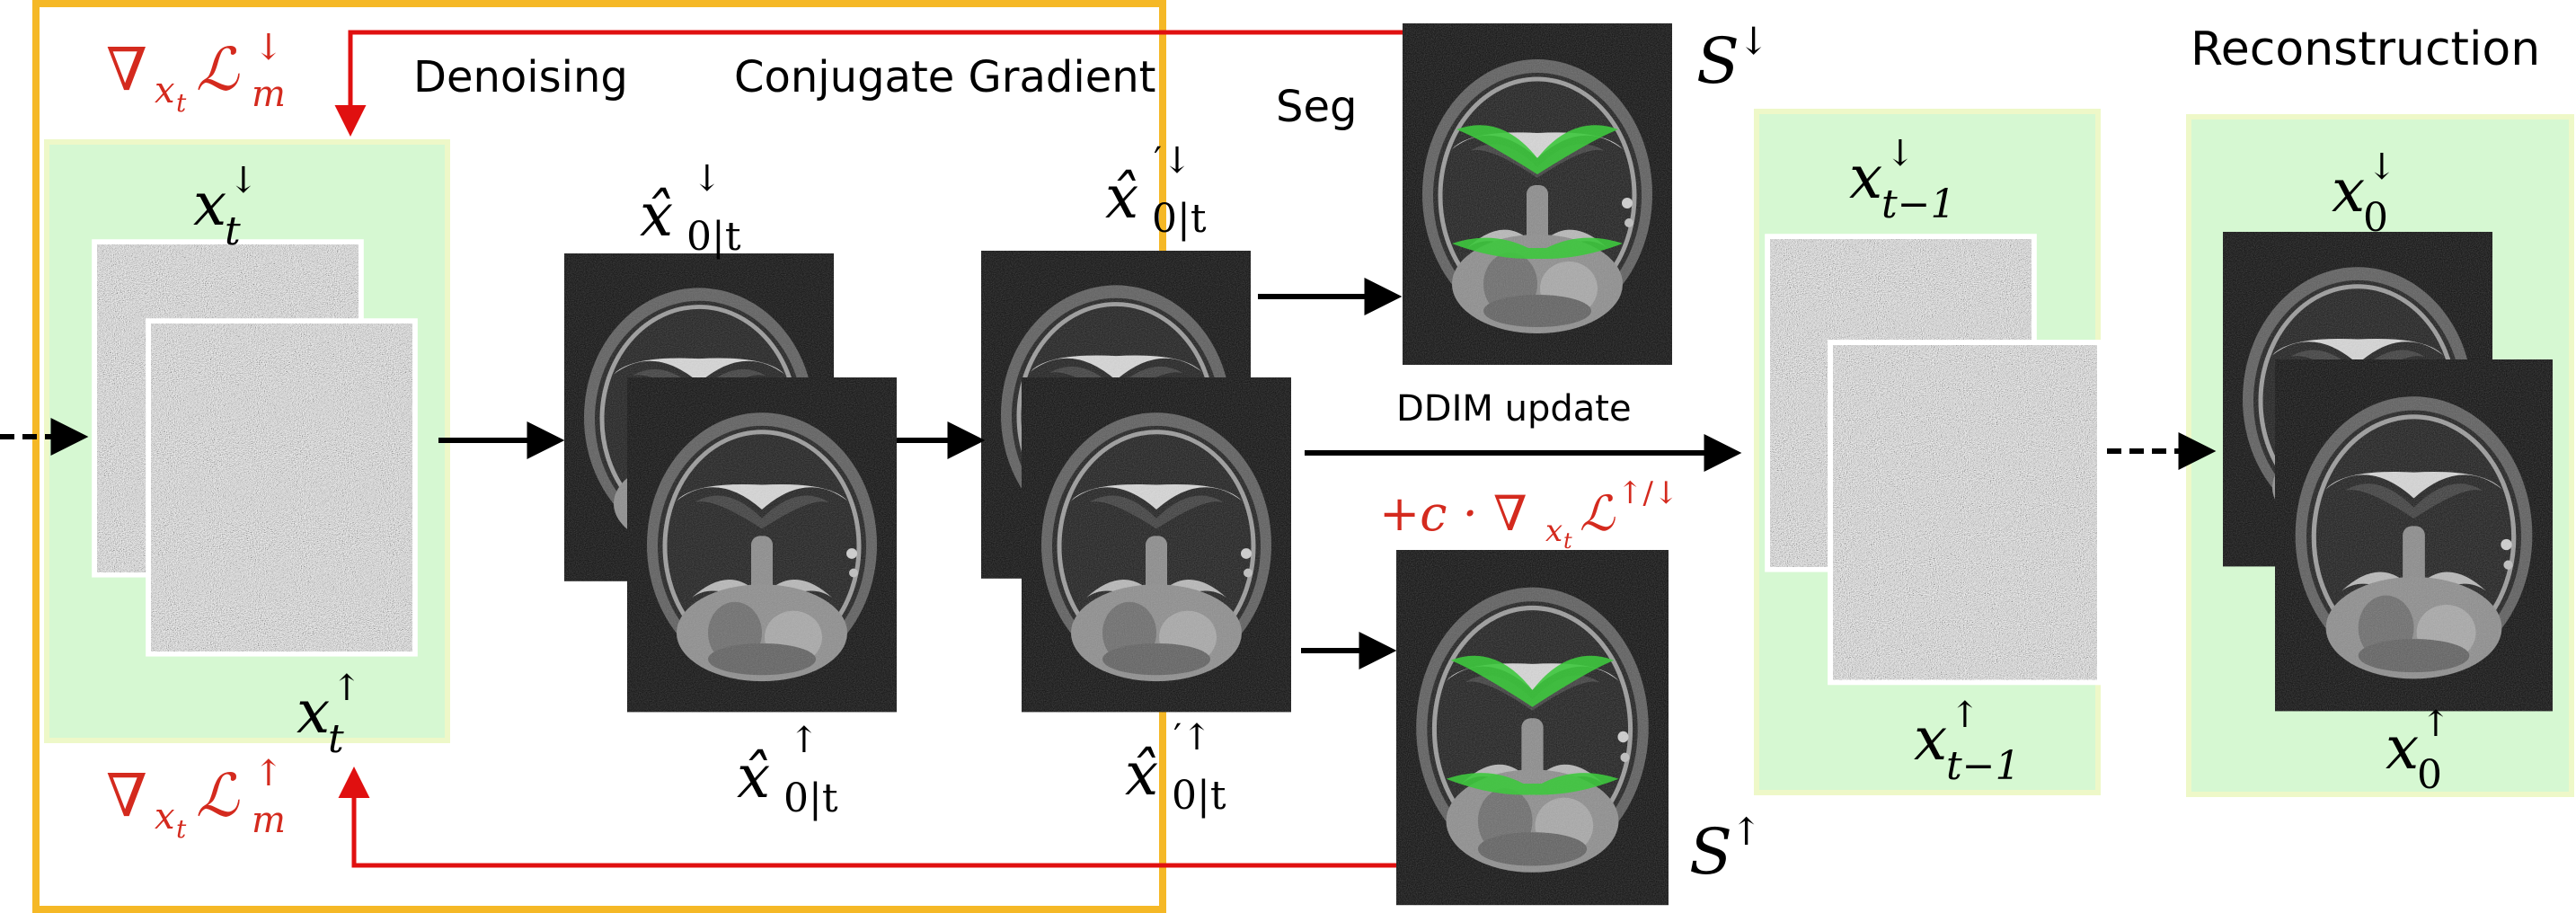 The image size is (2576, 913). What do you see at coordinates (1176, 768) in the screenshot?
I see `var-x0t-prime-up: x̂ 0|t ′↑` at bounding box center [1176, 768].